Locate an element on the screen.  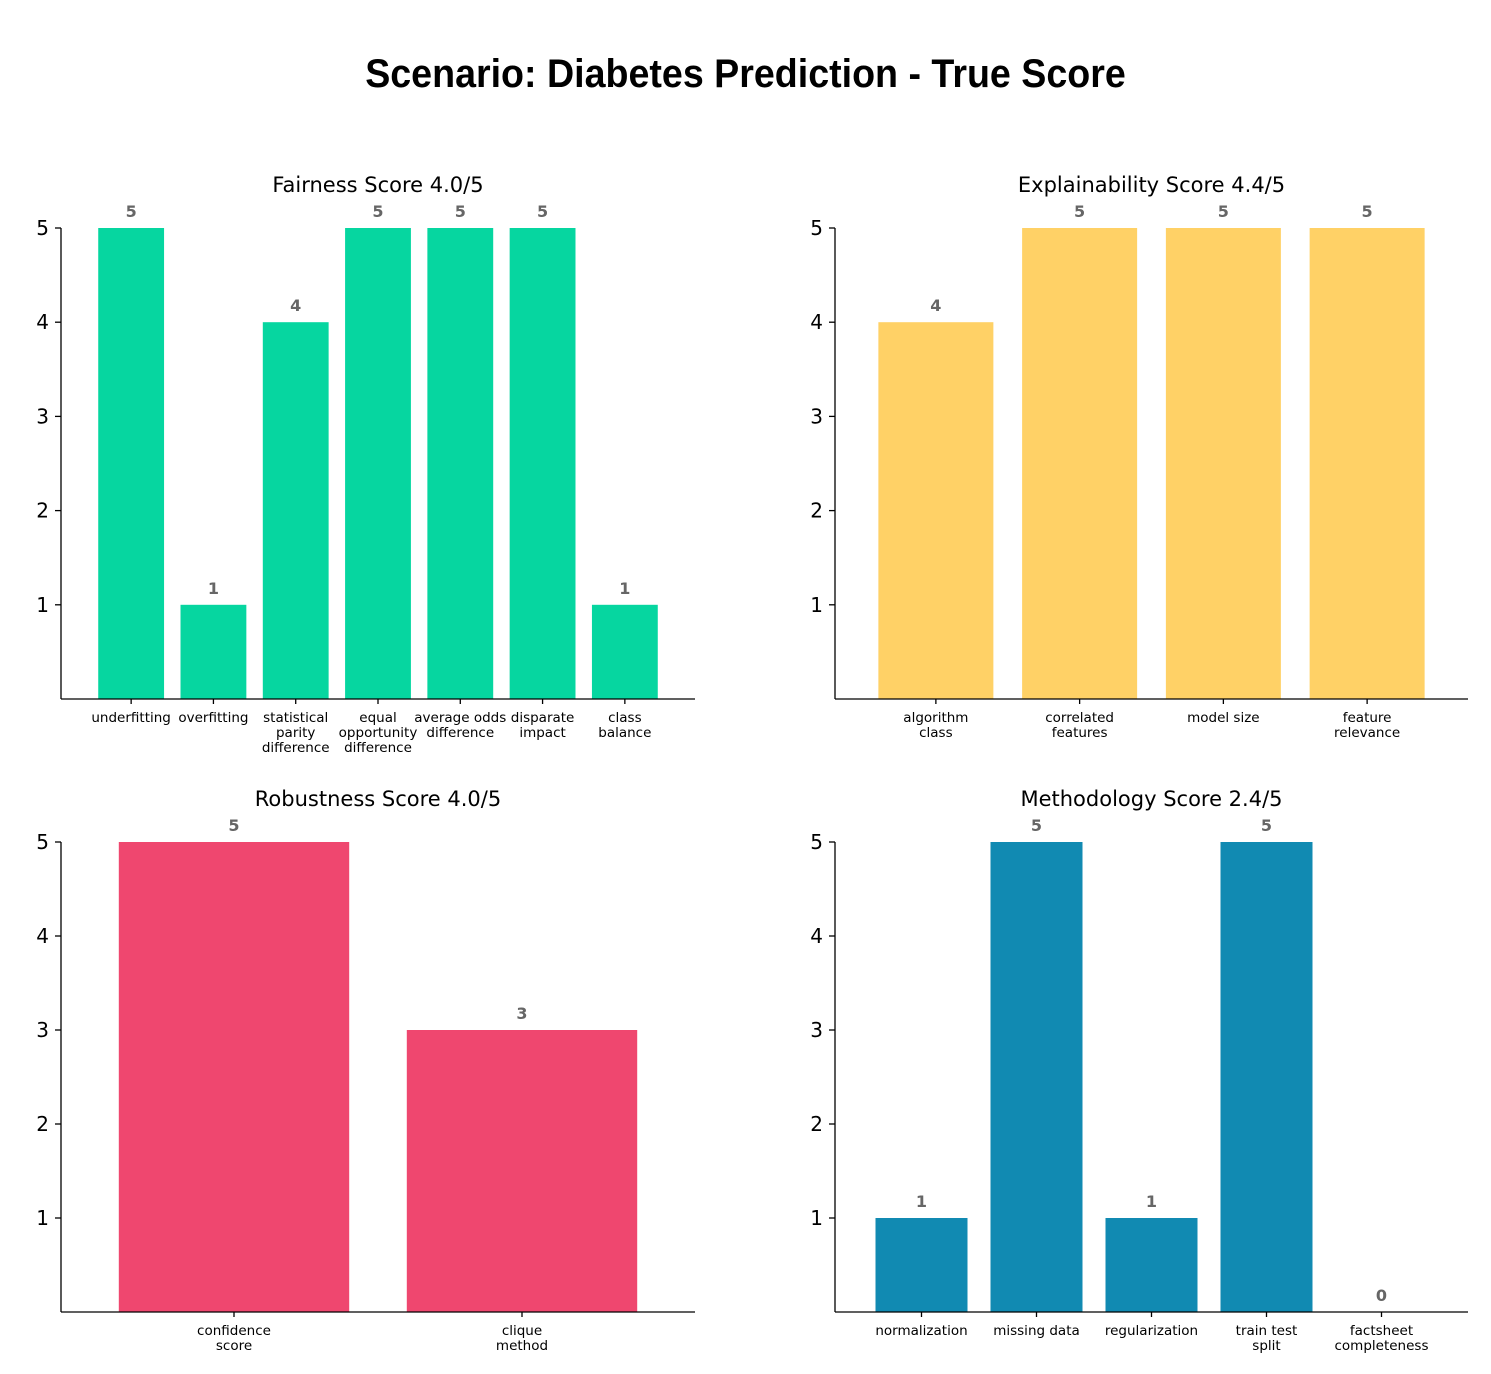
x-tick-label-line: overfitting is located at coordinates (213, 718).